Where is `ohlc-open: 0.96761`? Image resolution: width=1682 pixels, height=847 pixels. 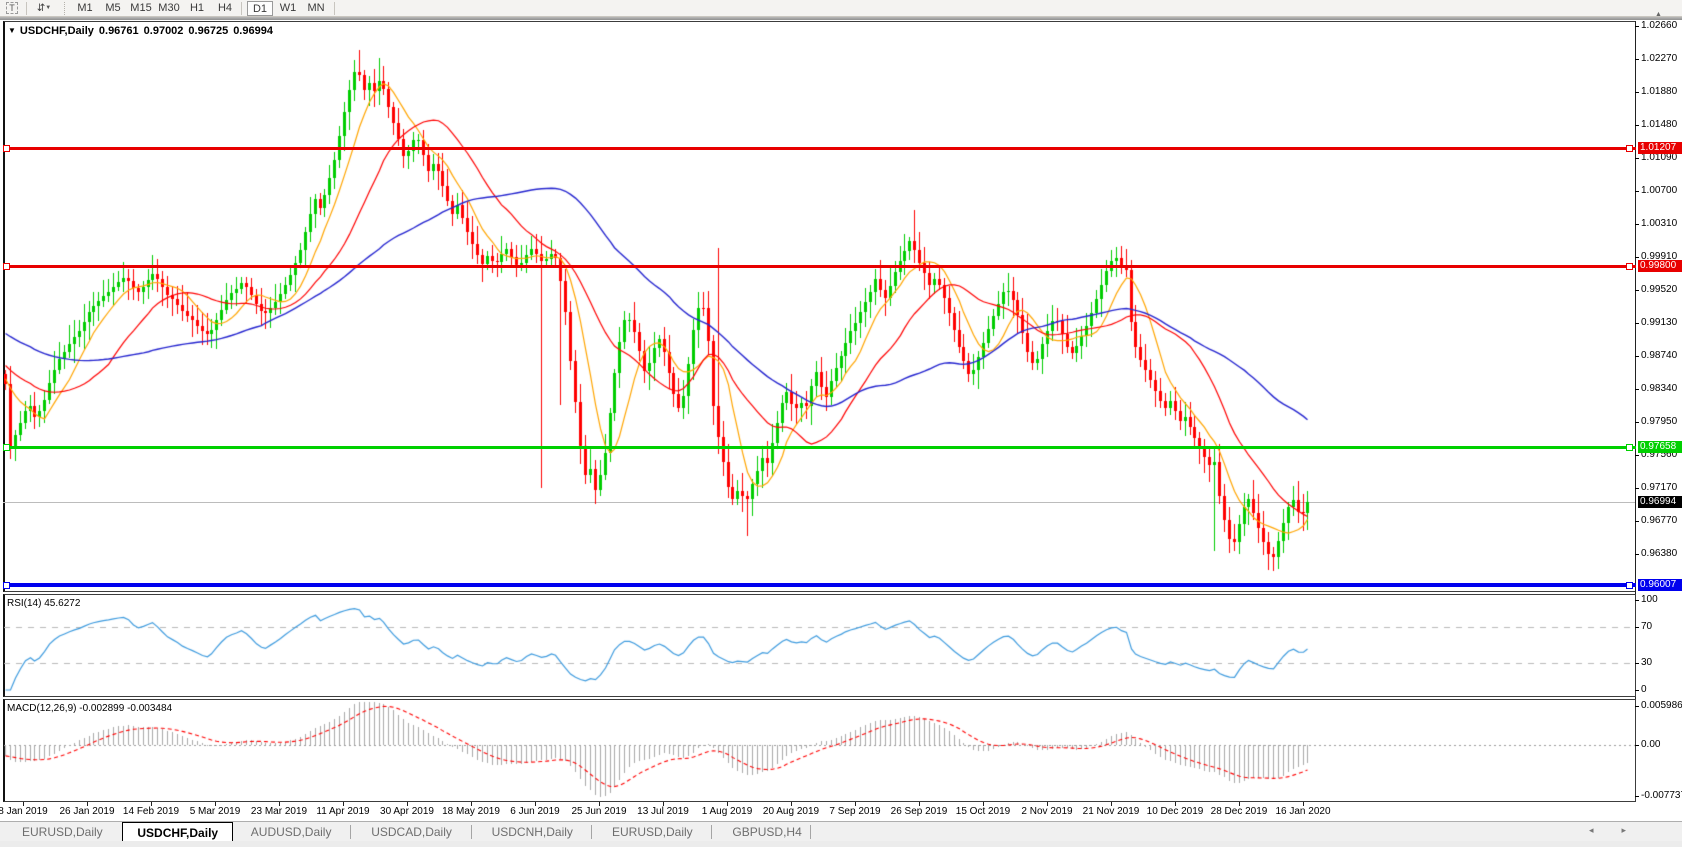 ohlc-open: 0.96761 is located at coordinates (118, 31).